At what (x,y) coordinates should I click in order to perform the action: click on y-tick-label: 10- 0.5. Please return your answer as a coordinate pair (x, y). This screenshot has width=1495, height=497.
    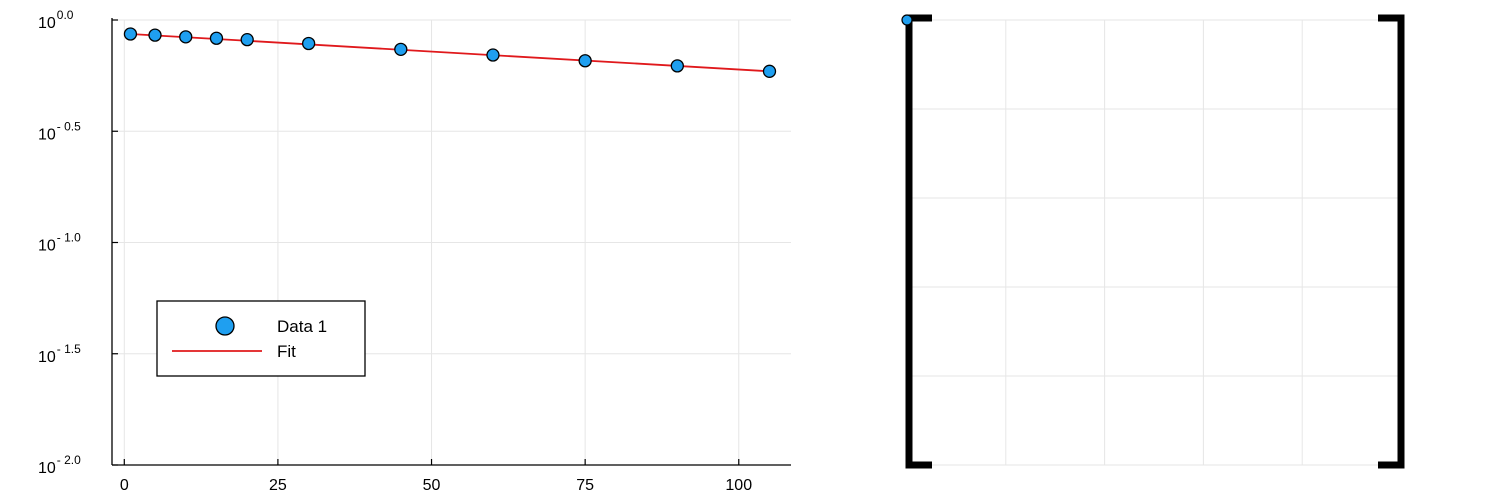
    Looking at the image, I should click on (59, 131).